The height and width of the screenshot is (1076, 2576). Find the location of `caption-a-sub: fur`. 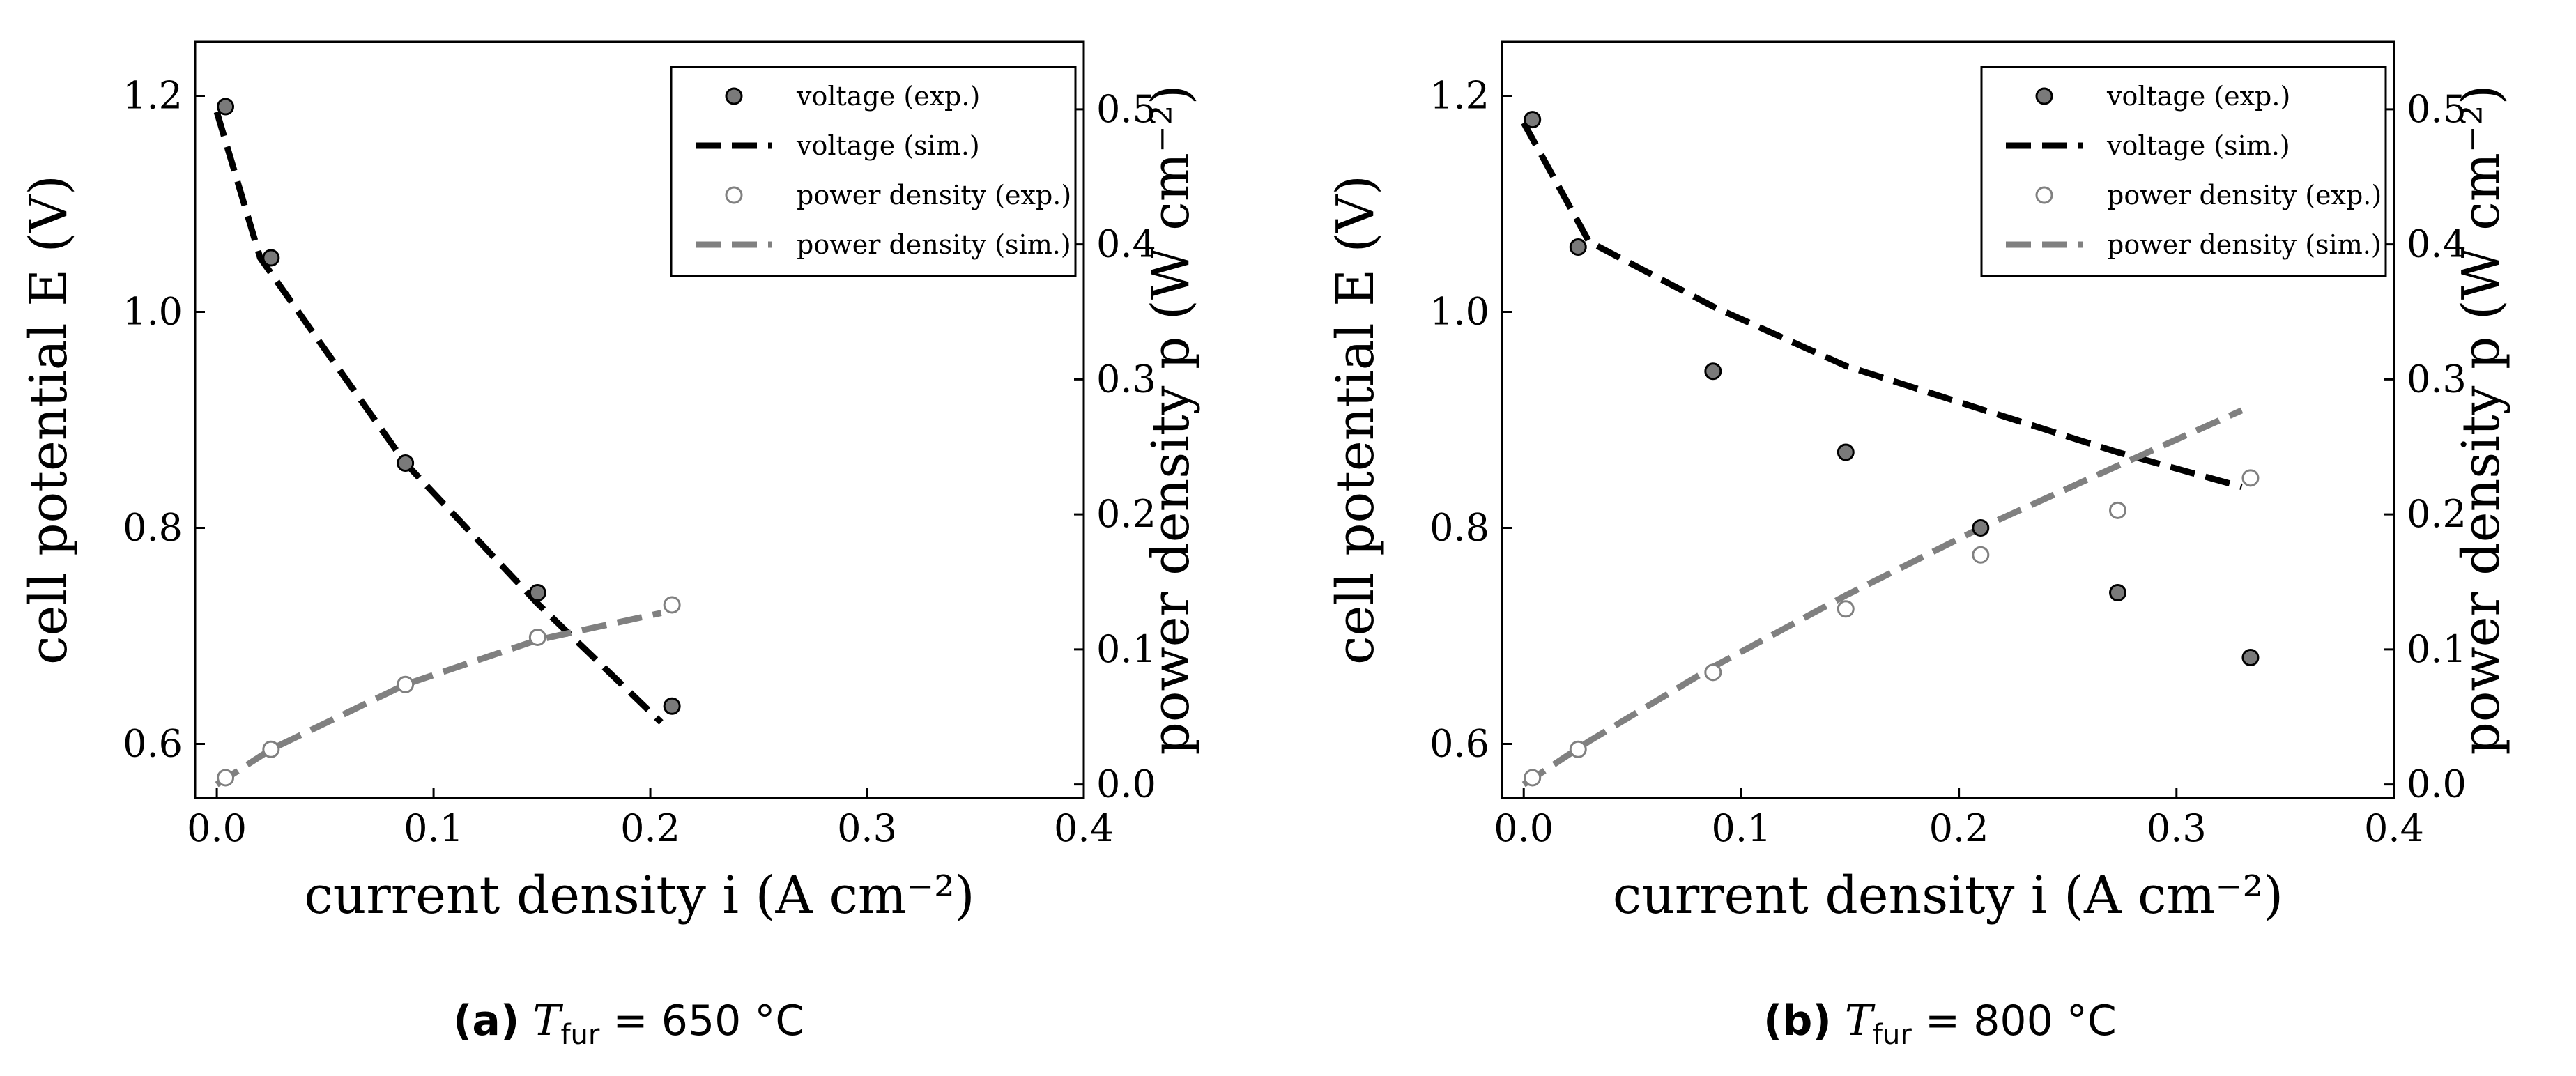

caption-a-sub: fur is located at coordinates (580, 1035).